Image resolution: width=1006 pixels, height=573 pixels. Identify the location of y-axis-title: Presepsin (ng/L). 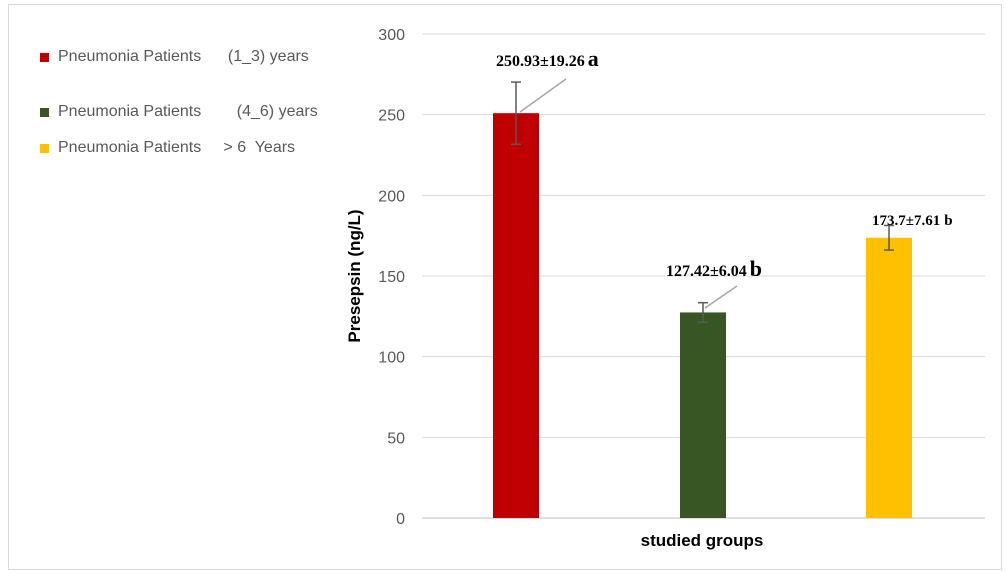
(354, 275).